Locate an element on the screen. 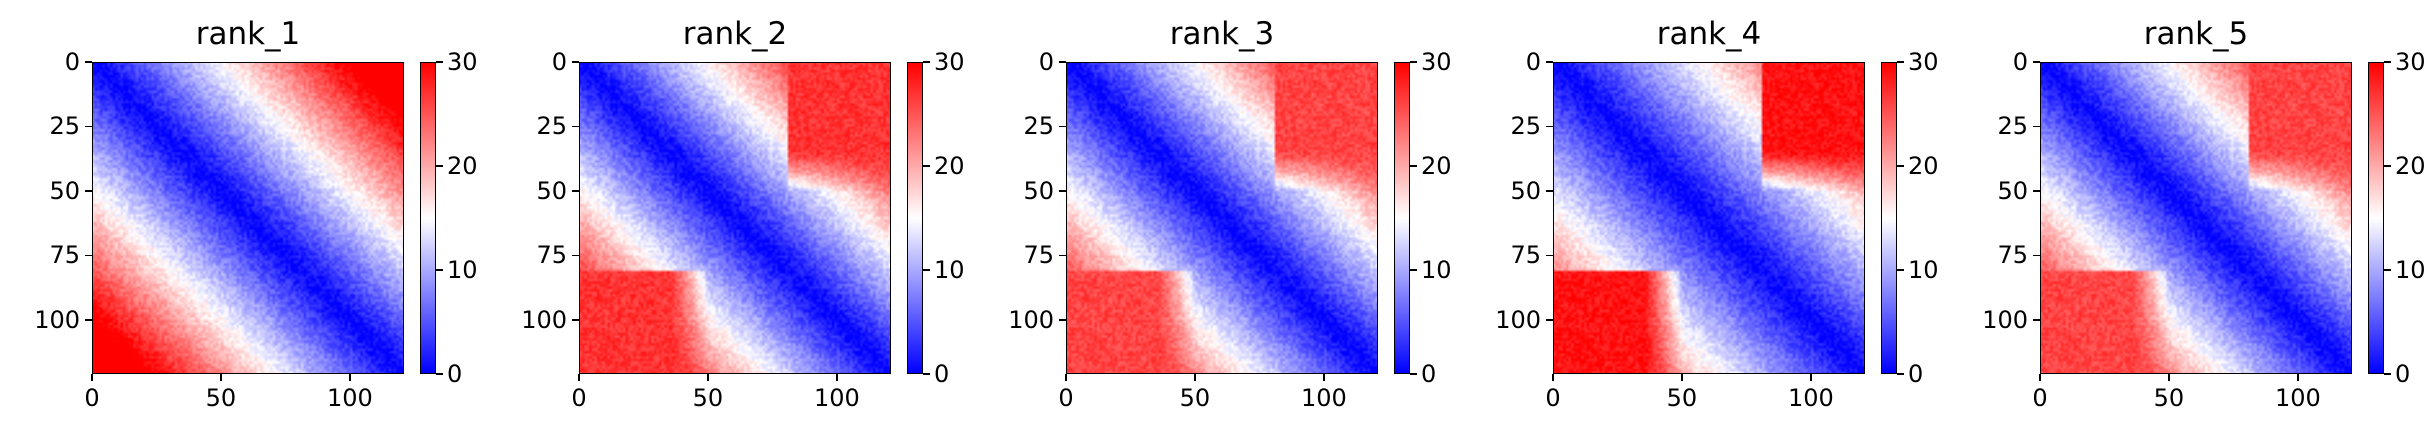 The width and height of the screenshot is (2435, 438). chart-title: rank_5 is located at coordinates (2196, 34).